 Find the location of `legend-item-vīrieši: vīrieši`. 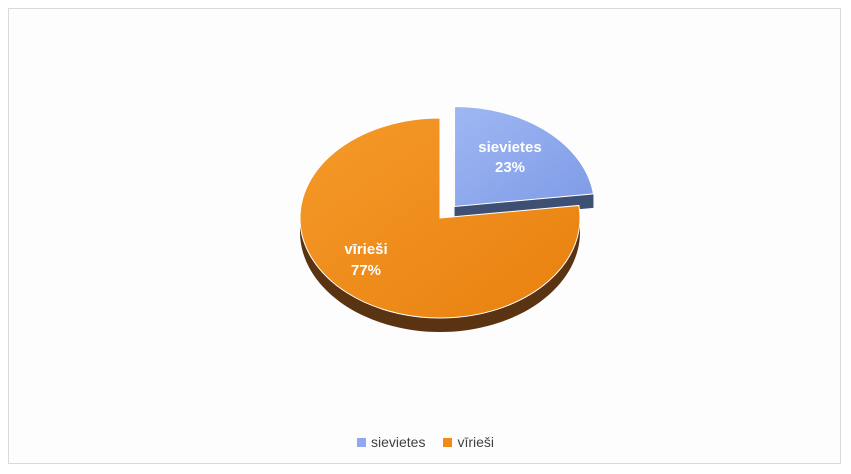

legend-item-vīrieši: vīrieši is located at coordinates (468, 442).